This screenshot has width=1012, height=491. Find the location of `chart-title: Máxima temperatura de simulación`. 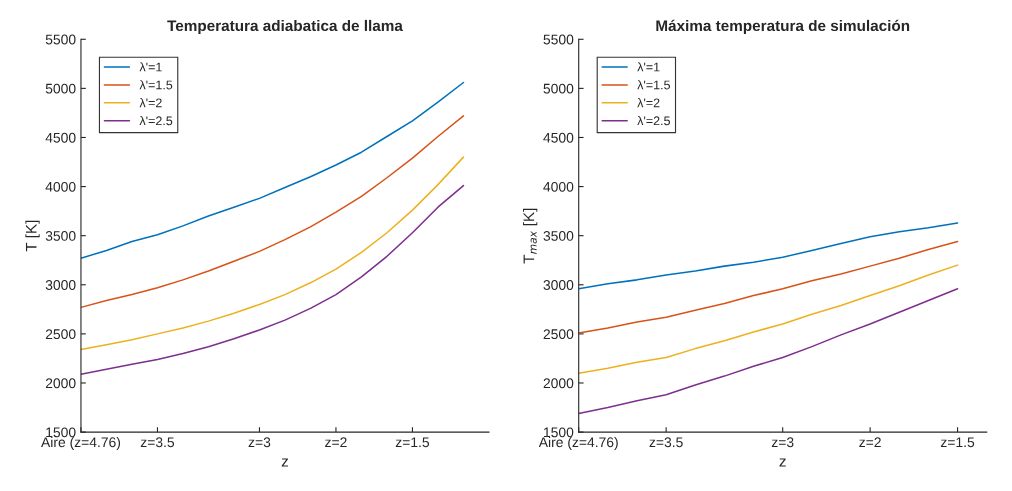

chart-title: Máxima temperatura de simulación is located at coordinates (783, 27).